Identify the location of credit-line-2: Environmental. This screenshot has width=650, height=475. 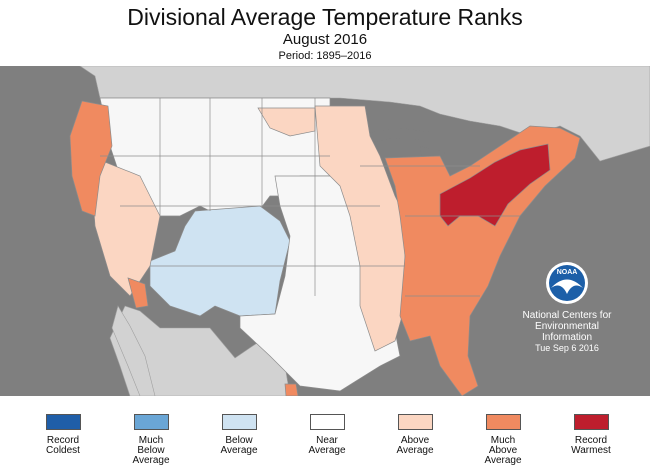
(567, 326).